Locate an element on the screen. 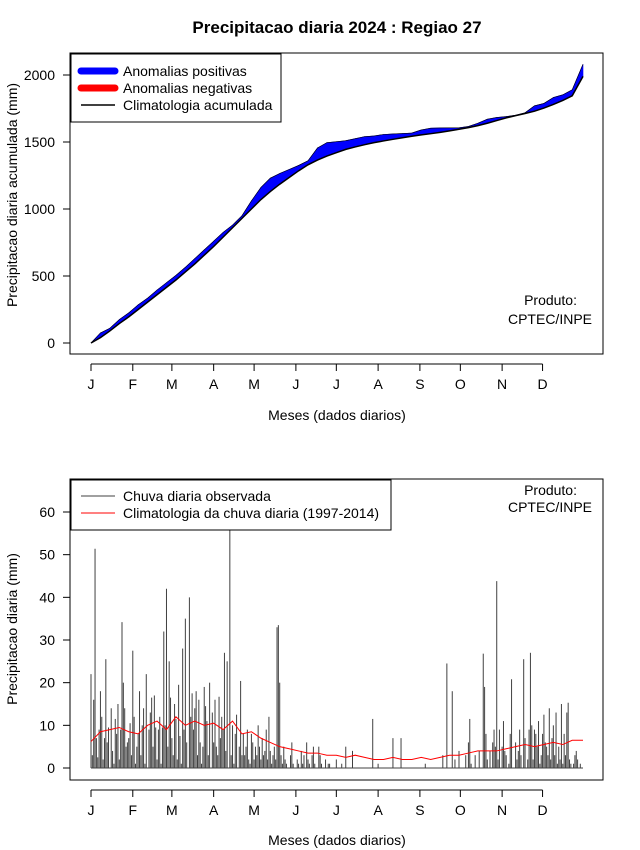 The image size is (640, 850). product-label-2: Produto: is located at coordinates (550, 490).